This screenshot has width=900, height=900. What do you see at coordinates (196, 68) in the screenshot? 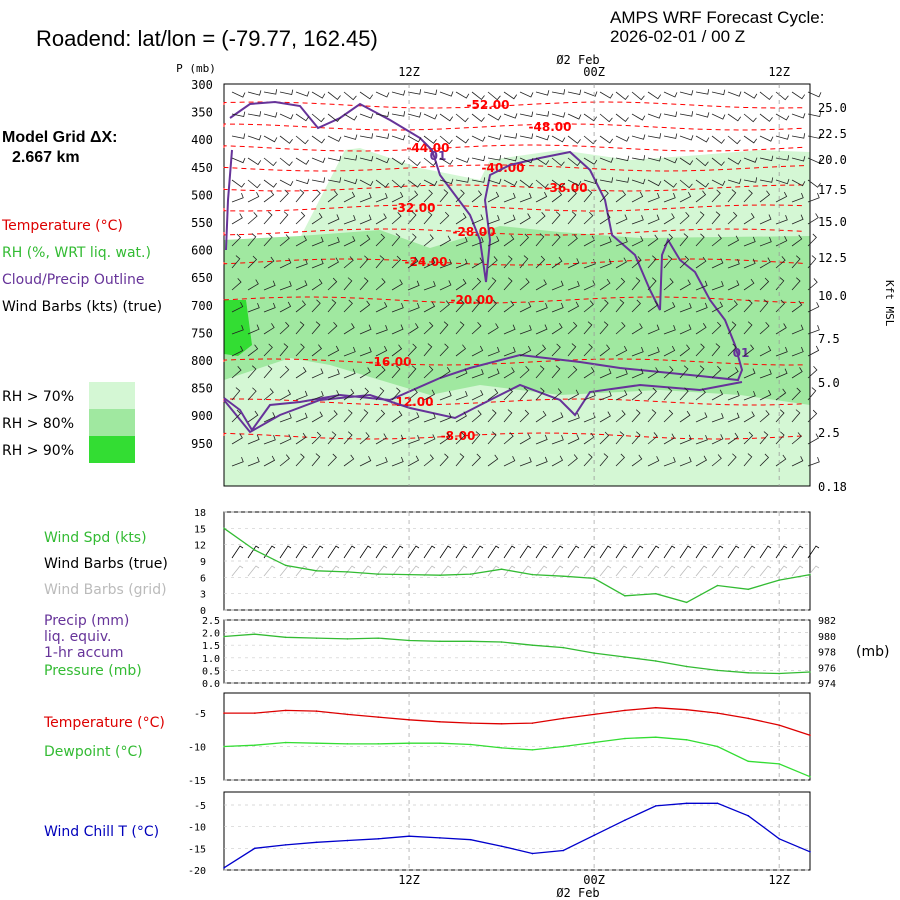
I see `pressure-axis-label: P (mb)` at bounding box center [196, 68].